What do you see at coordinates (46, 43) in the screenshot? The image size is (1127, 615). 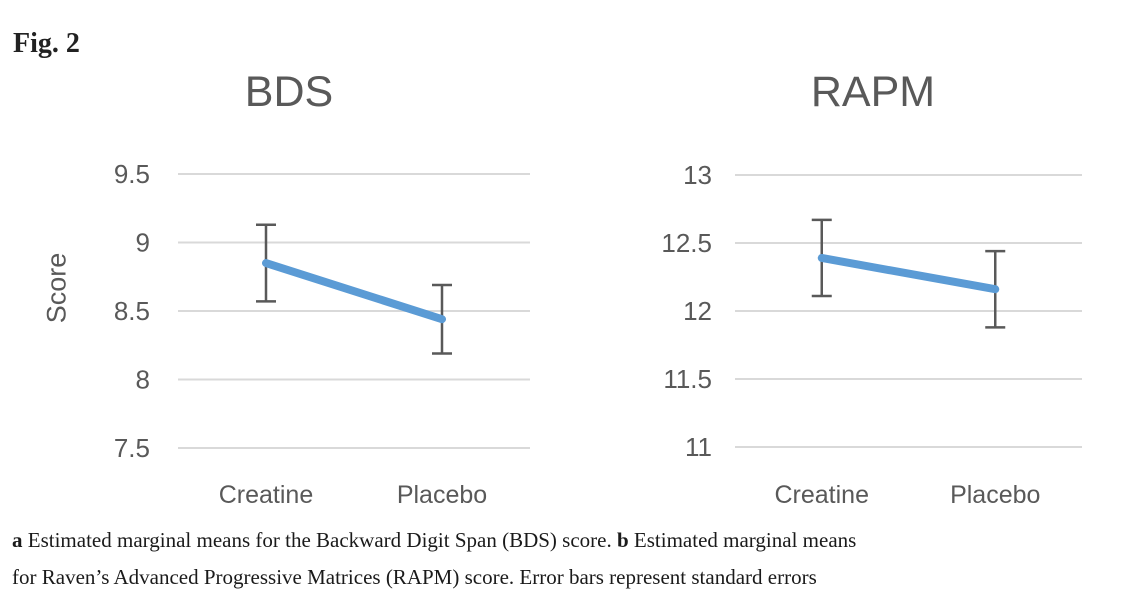 I see `figure-label: Fig. 2` at bounding box center [46, 43].